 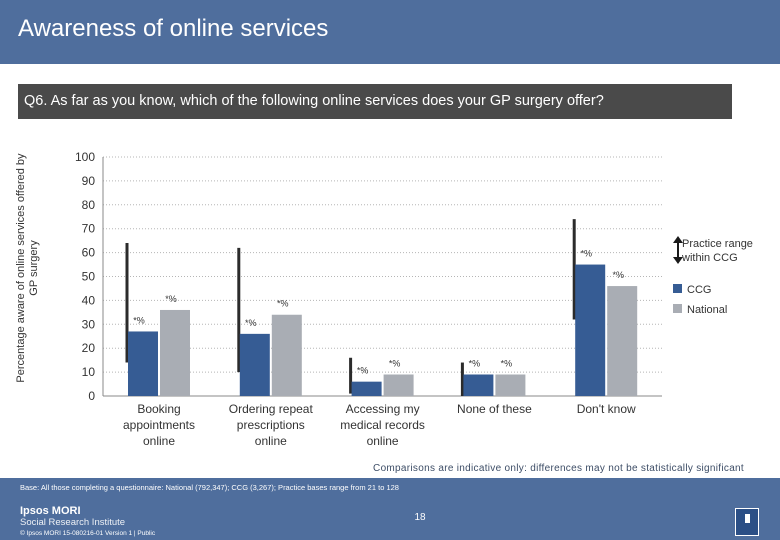 I want to click on legend-swatch-ccg, so click(x=677, y=288).